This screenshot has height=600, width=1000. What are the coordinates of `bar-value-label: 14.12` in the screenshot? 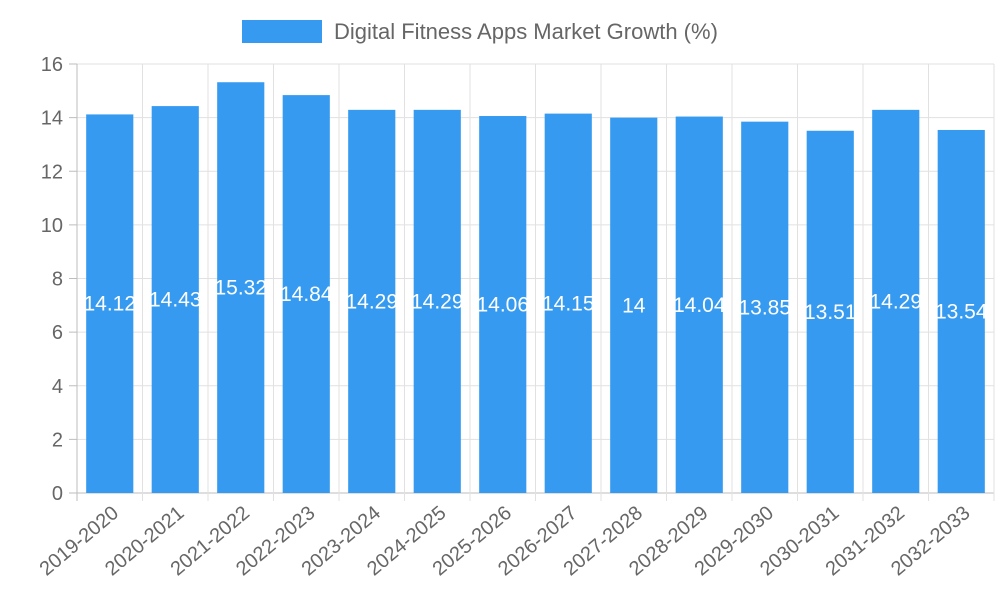 It's located at (109, 304).